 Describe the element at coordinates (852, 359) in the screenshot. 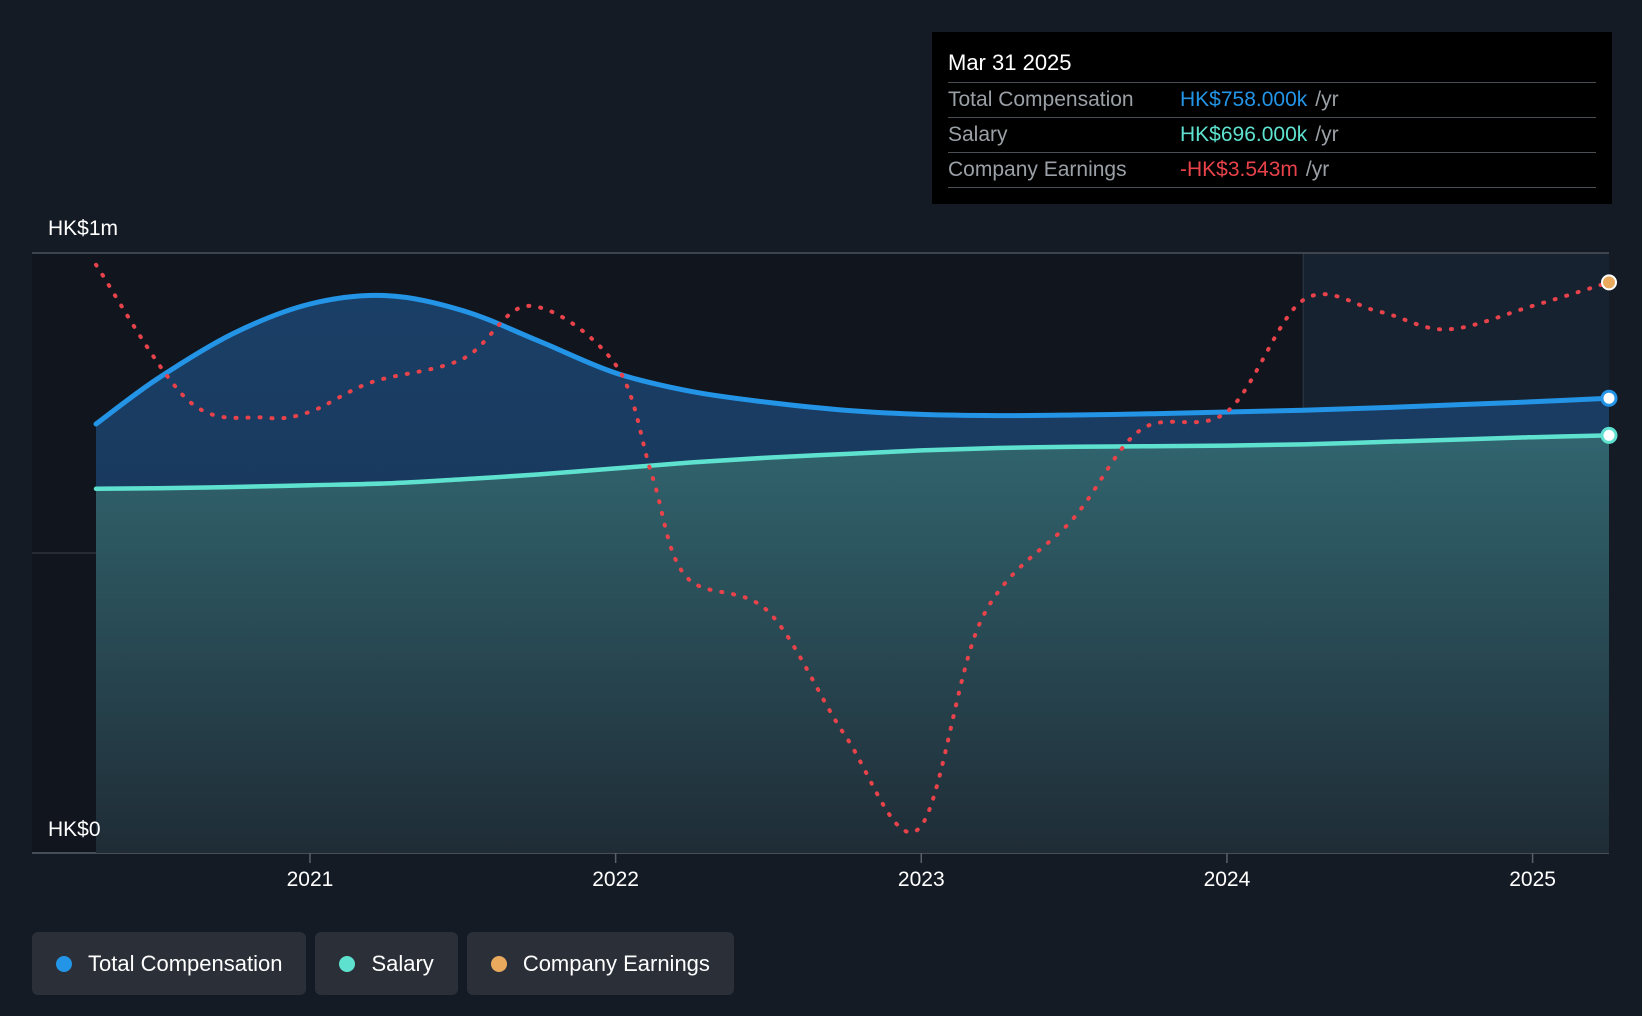

I see `total-compensation-line` at that location.